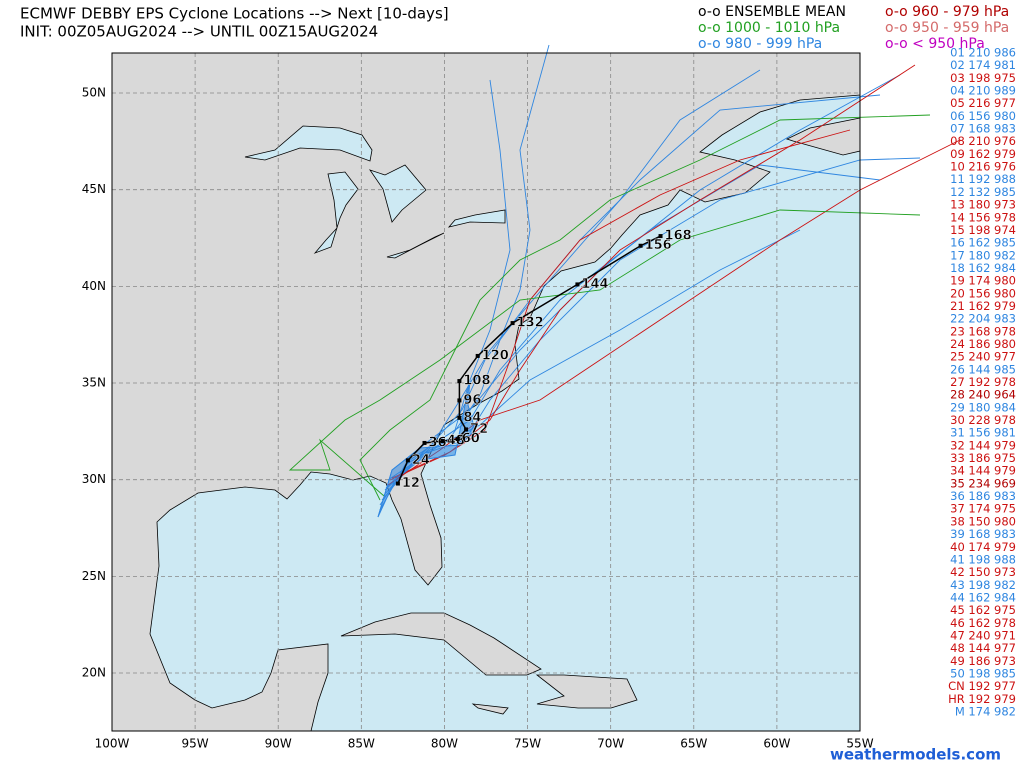 Image resolution: width=1024 pixels, height=768 pixels. What do you see at coordinates (983, 547) in the screenshot?
I see `member-entry: 40 174 979` at bounding box center [983, 547].